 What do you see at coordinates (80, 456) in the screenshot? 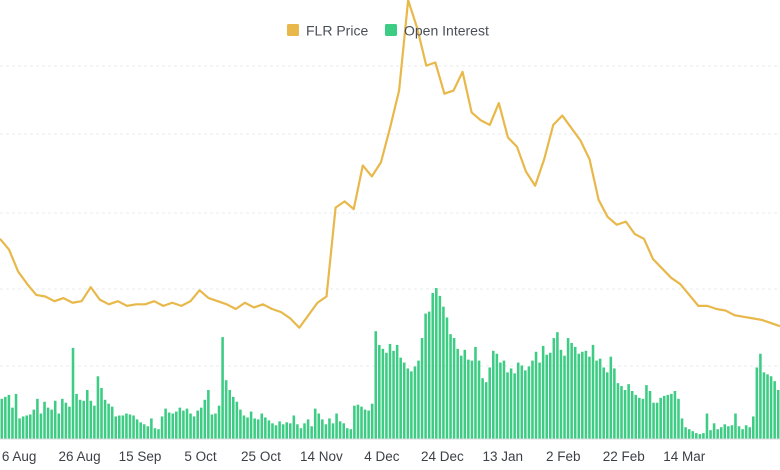
I see `x-tick-label: 26 Aug` at bounding box center [80, 456].